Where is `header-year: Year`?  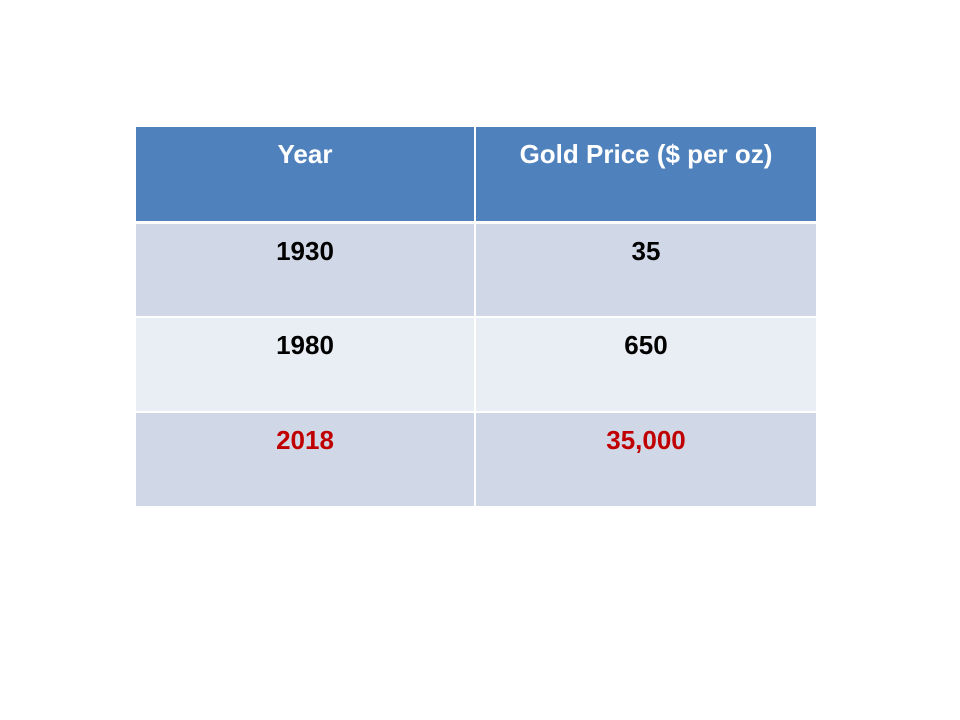
header-year: Year is located at coordinates (306, 175).